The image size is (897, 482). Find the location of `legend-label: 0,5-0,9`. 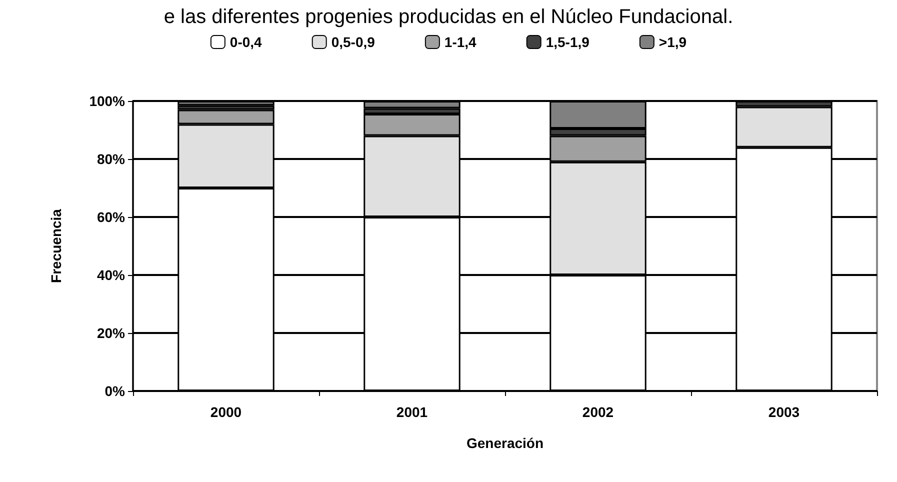

legend-label: 0,5-0,9 is located at coordinates (353, 42).